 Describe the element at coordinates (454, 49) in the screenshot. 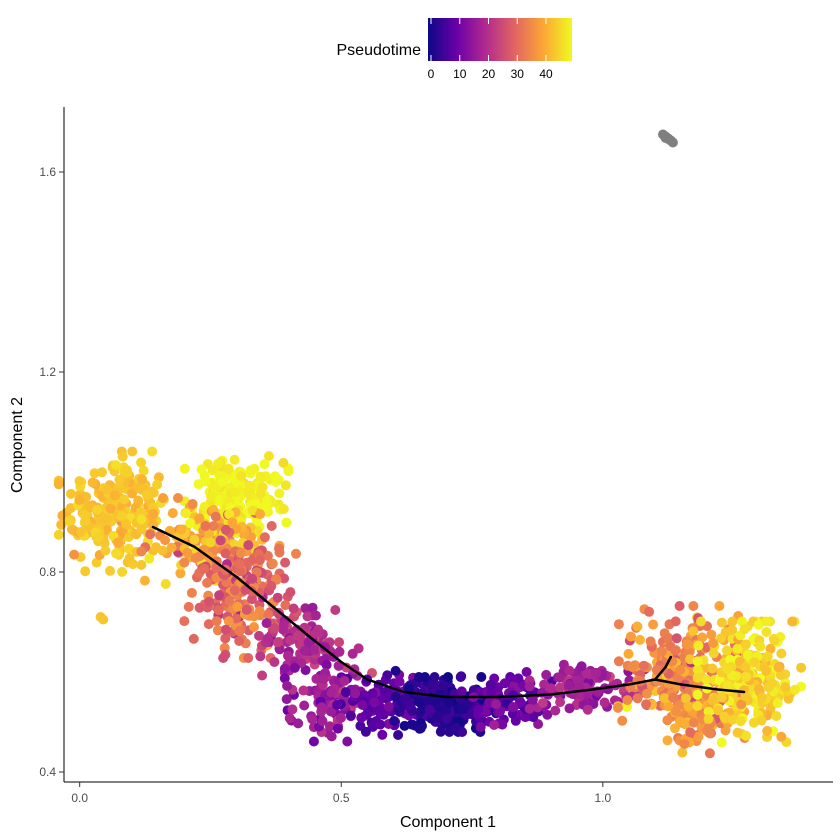

I see `color-legend: Pseudotime 0 10 20 30 40` at that location.